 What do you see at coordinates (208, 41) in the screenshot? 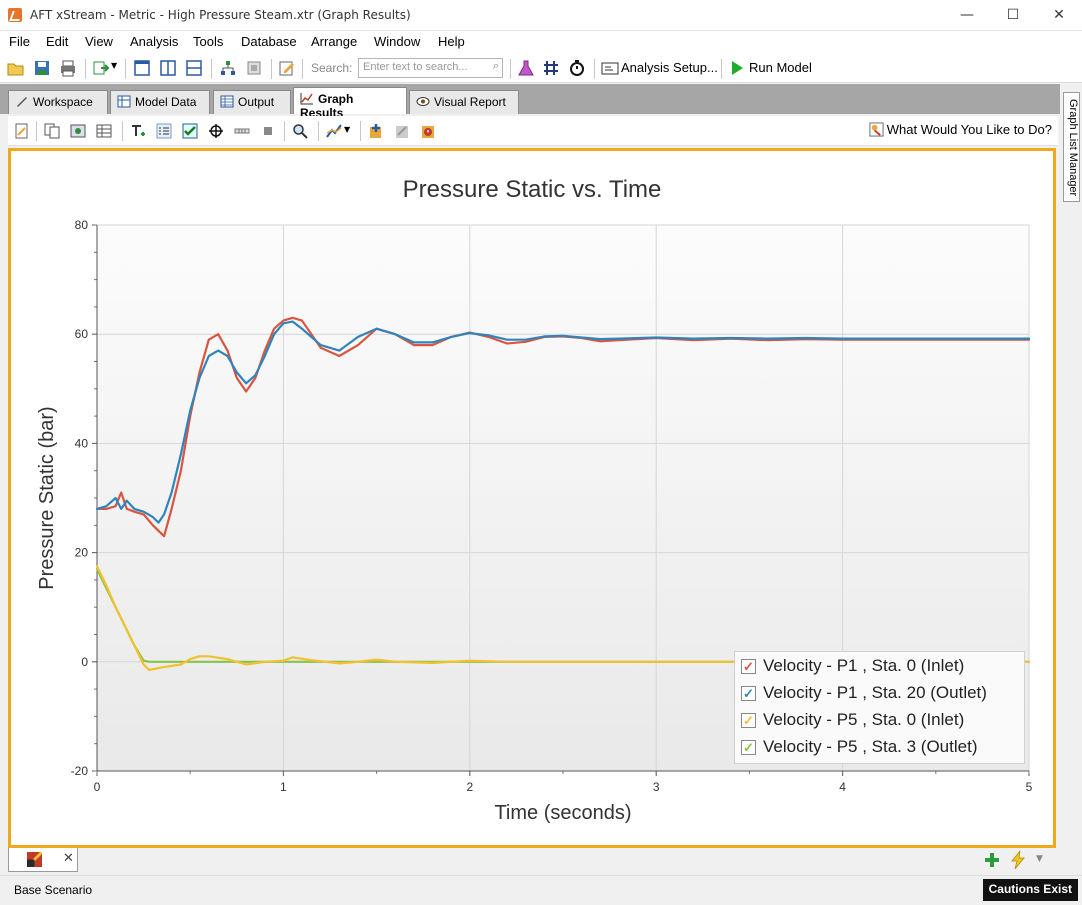
I see `menu-tools: Tools` at bounding box center [208, 41].